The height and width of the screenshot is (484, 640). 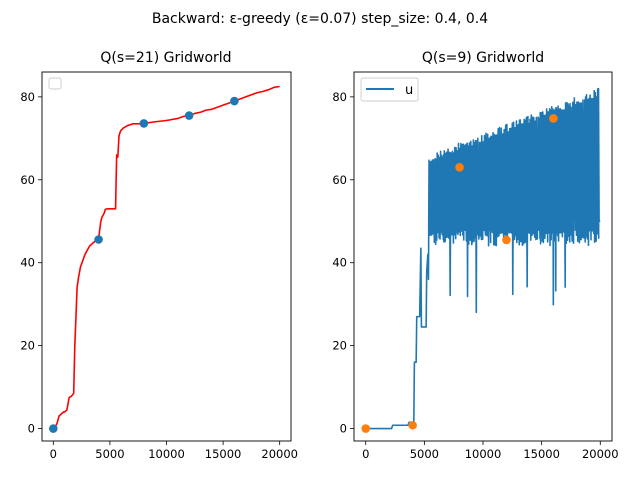 I want to click on left-legend-box, so click(x=55, y=83).